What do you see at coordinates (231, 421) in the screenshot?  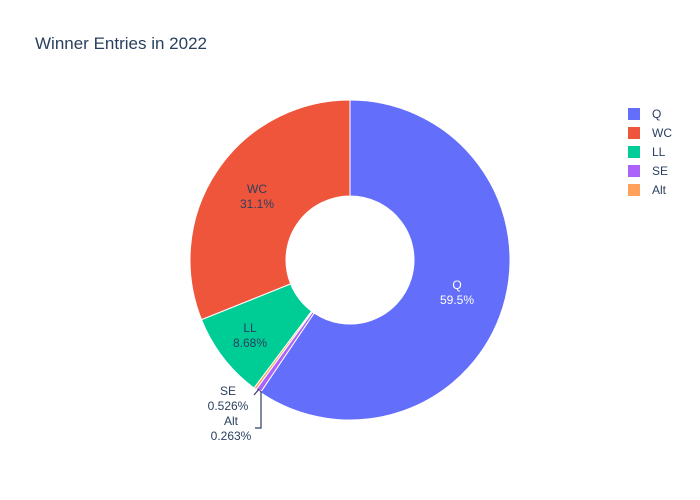 I see `slice-label-alt: Alt` at bounding box center [231, 421].